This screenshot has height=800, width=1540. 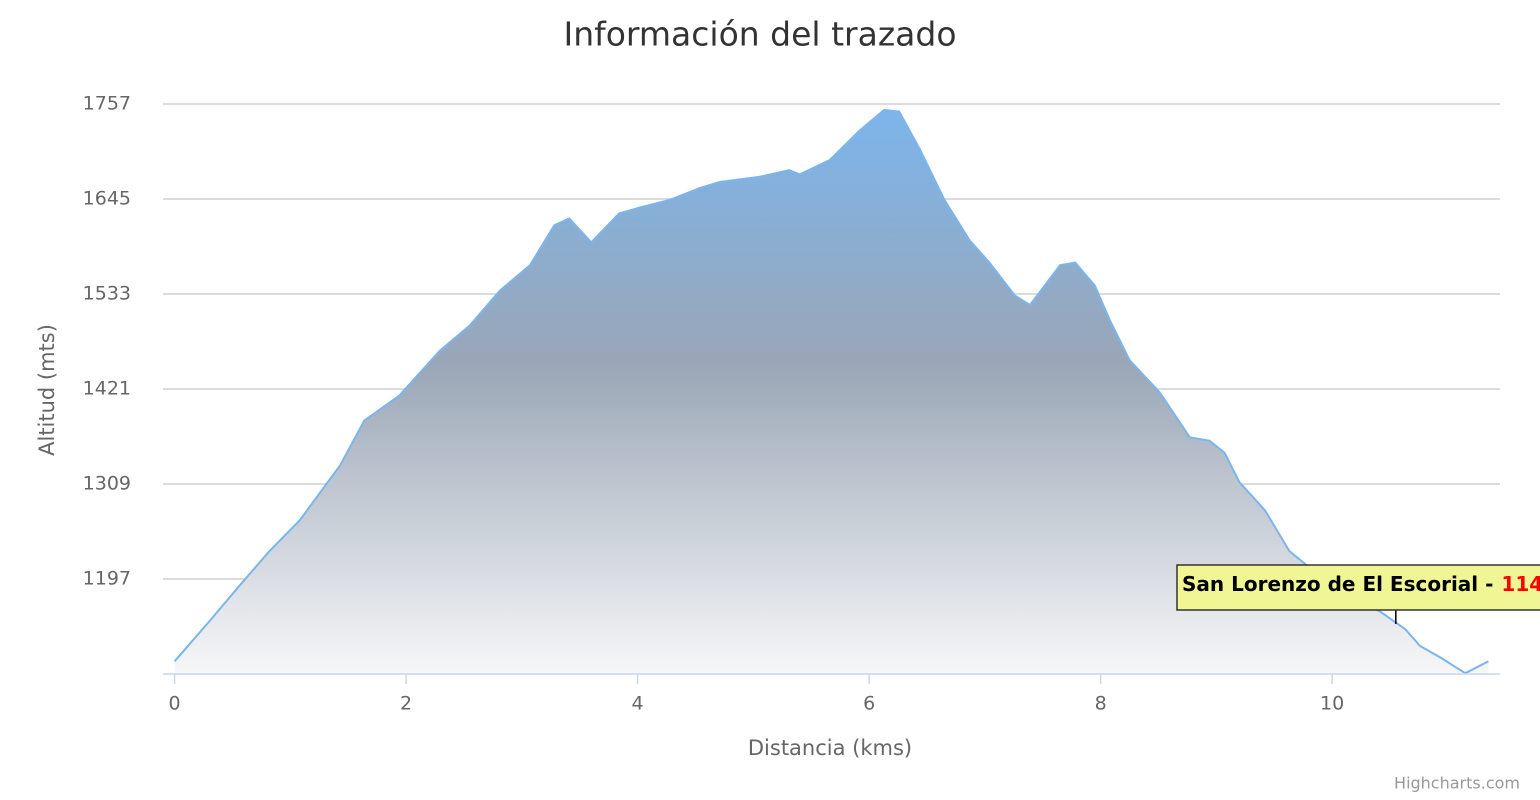 I want to click on chart-title: Información del trazado, so click(x=759, y=34).